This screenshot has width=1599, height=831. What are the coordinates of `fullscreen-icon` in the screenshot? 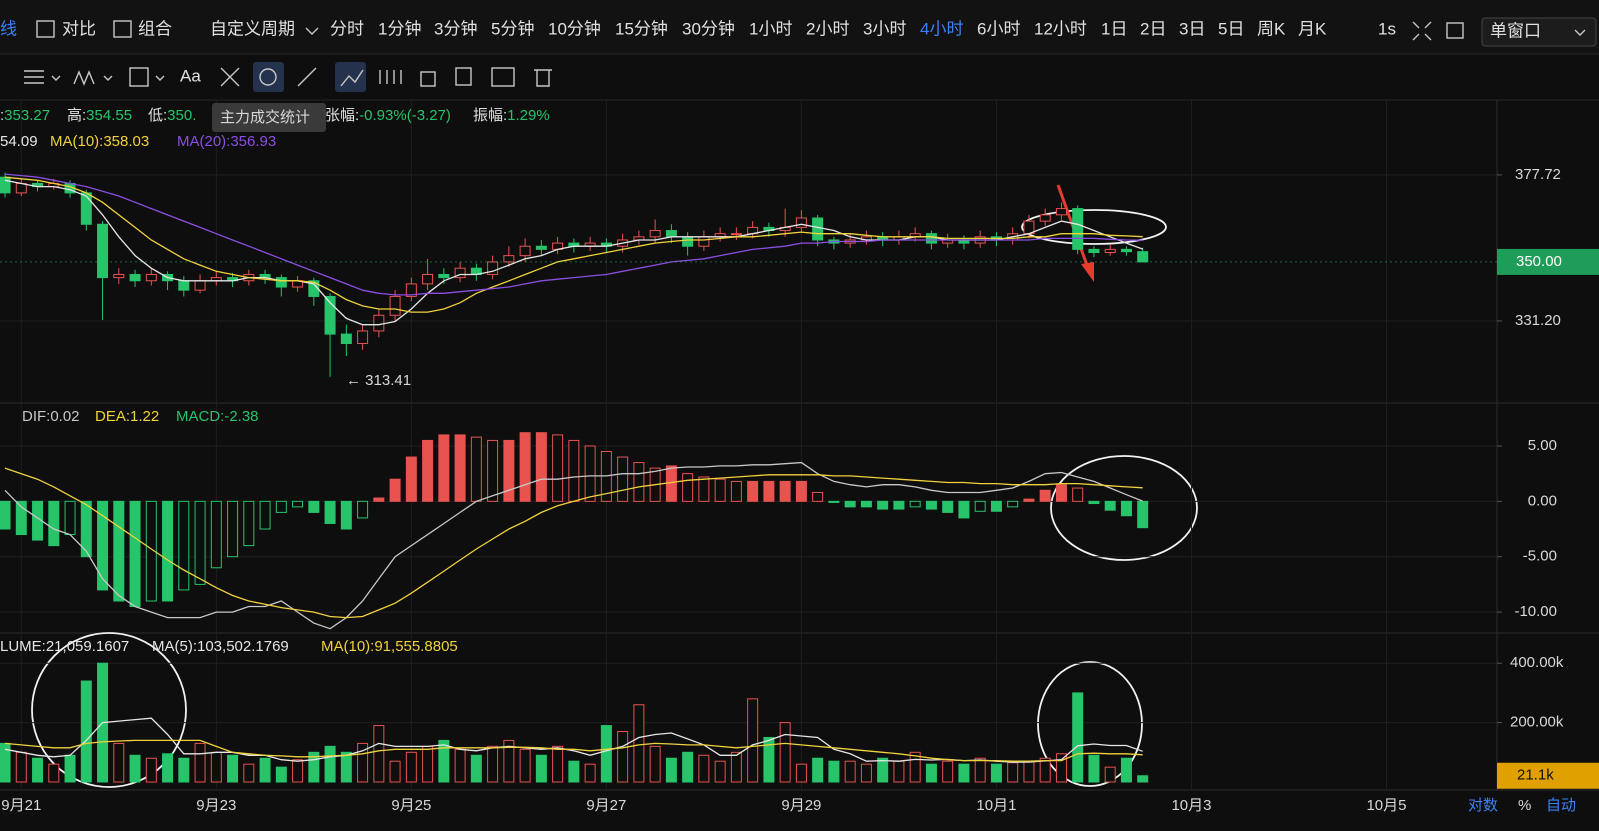 It's located at (1422, 31).